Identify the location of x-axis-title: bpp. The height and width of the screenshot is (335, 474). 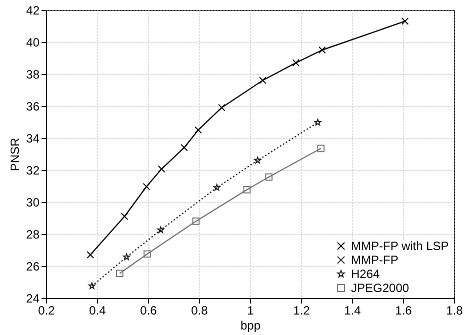
(250, 325).